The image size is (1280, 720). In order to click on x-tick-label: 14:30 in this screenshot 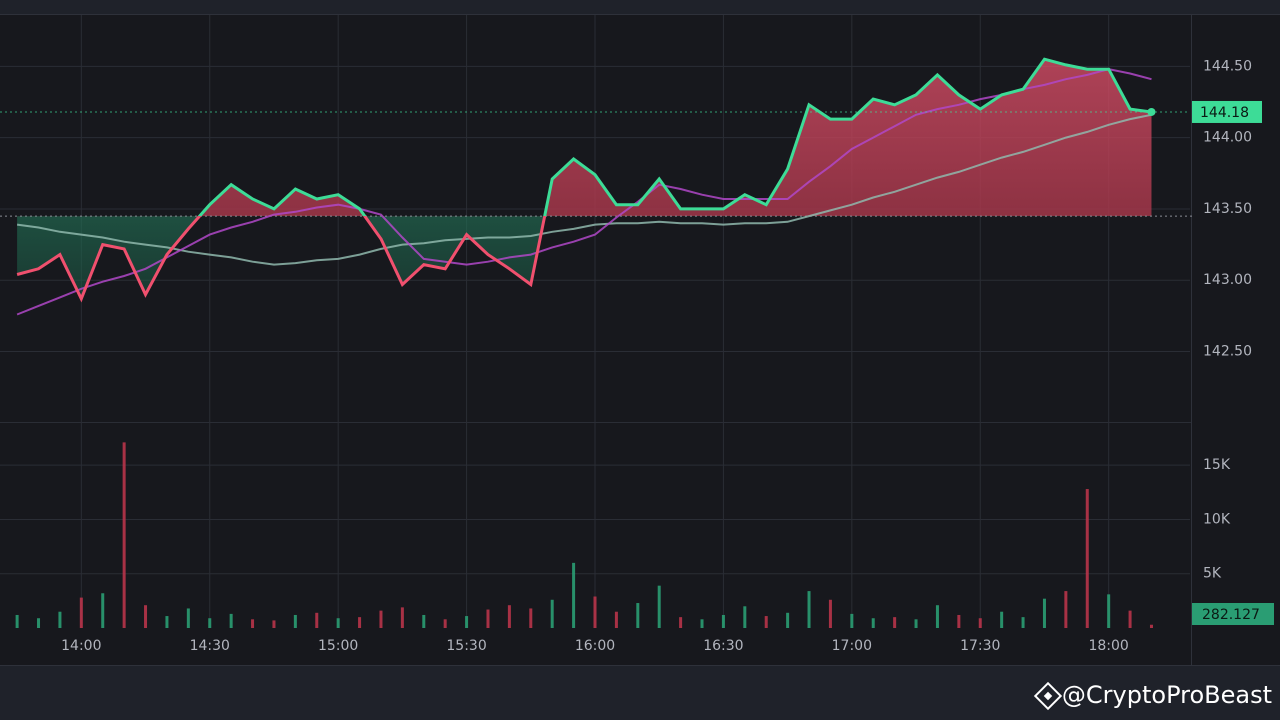, I will do `click(210, 646)`.